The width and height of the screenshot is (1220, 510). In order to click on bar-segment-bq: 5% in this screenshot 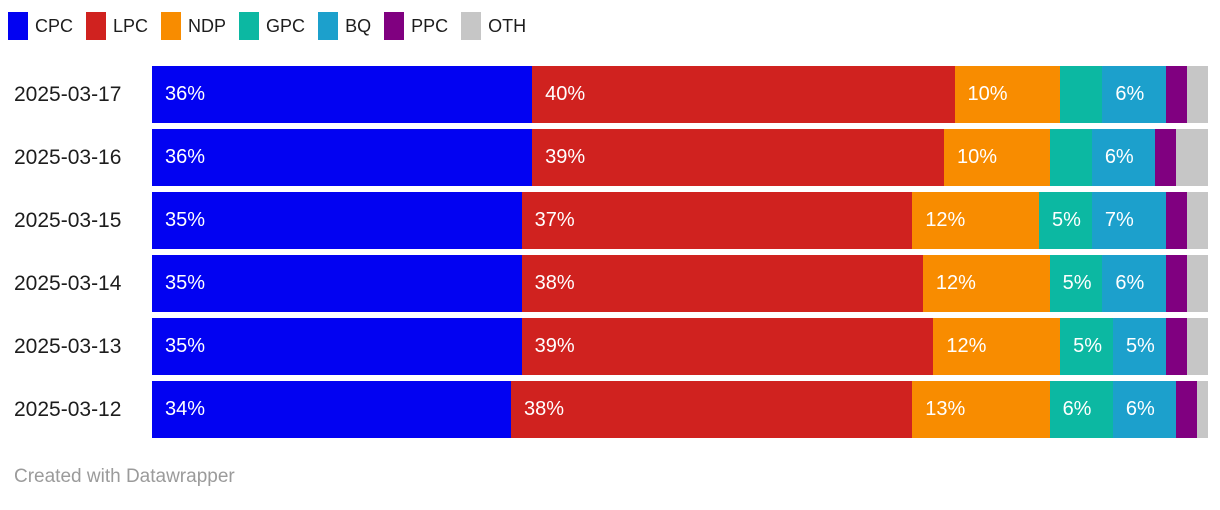, I will do `click(1139, 346)`.